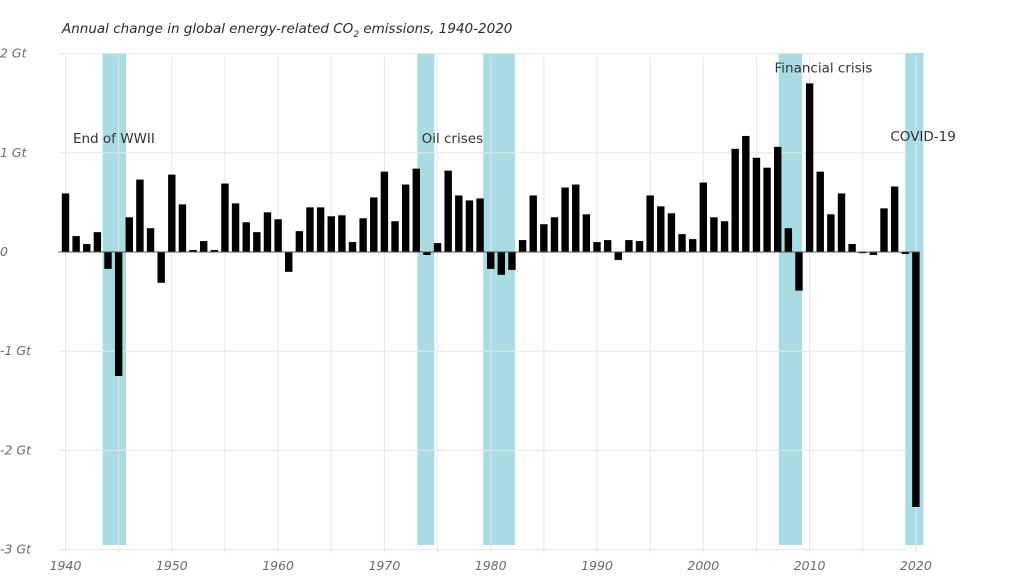 Image resolution: width=1024 pixels, height=587 pixels. What do you see at coordinates (916, 379) in the screenshot?
I see `bar-2020` at bounding box center [916, 379].